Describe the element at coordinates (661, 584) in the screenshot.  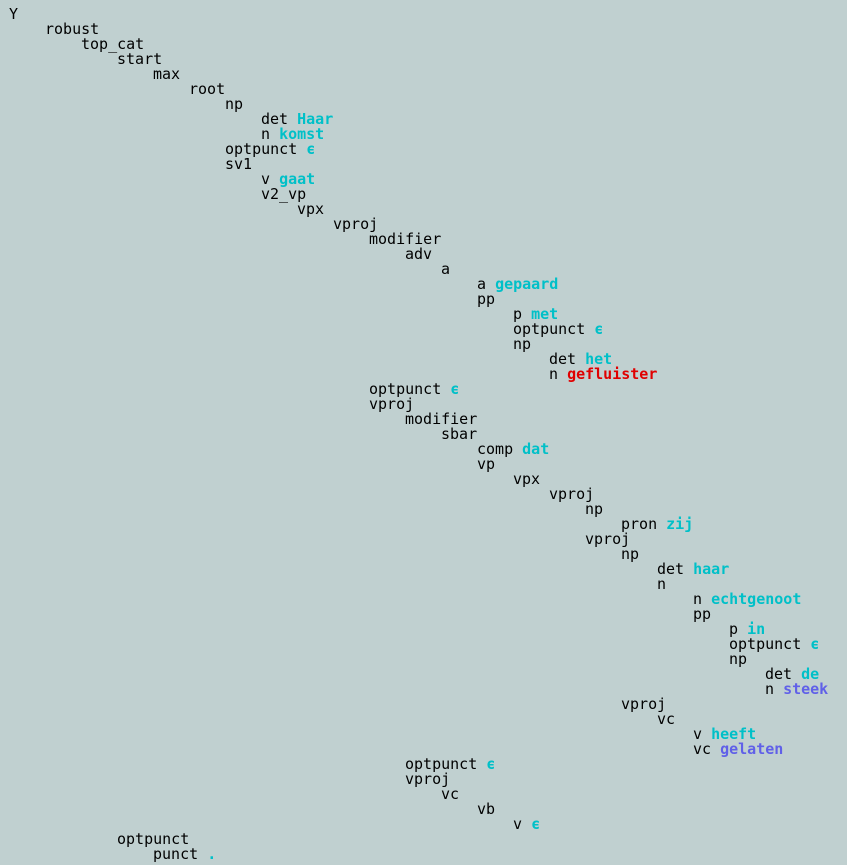
I see `tree-node: n` at that location.